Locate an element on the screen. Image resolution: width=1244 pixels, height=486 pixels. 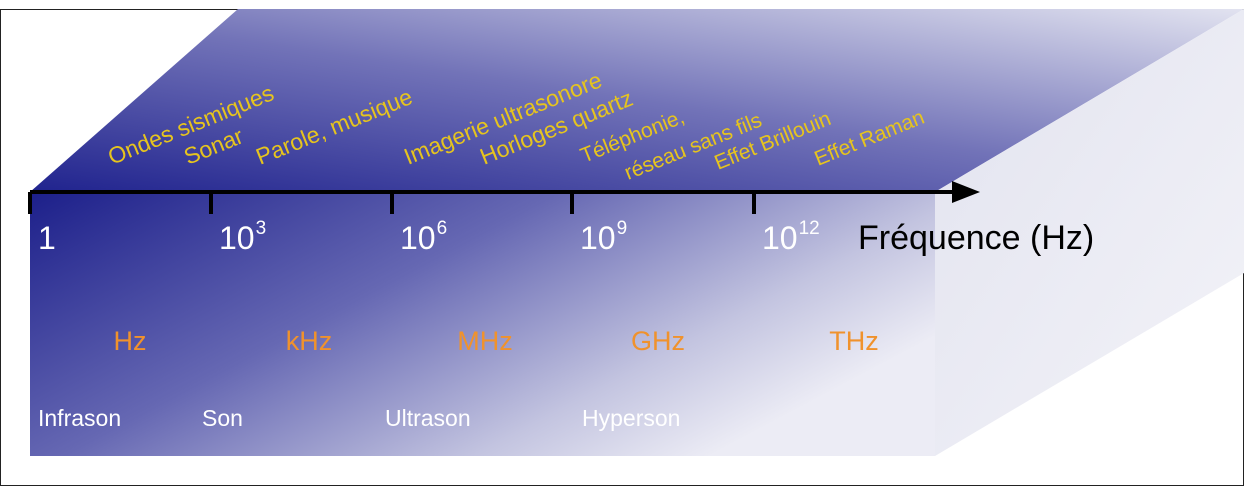
axis-tick-exponent: 3 is located at coordinates (261, 228).